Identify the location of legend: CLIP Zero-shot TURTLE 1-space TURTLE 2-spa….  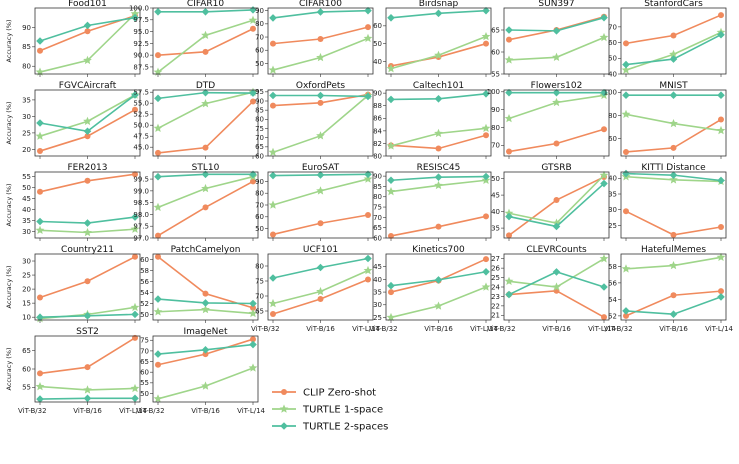
(330, 410).